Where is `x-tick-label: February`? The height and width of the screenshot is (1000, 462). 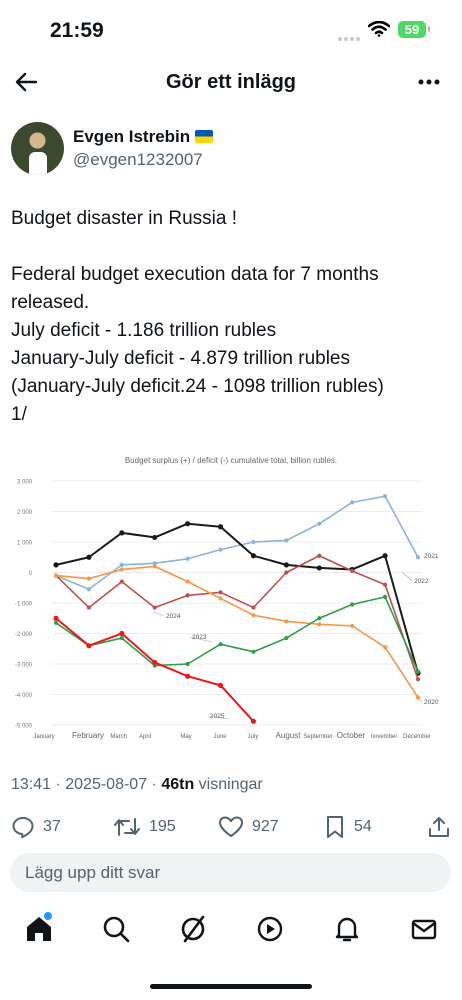
x-tick-label: February is located at coordinates (88, 735).